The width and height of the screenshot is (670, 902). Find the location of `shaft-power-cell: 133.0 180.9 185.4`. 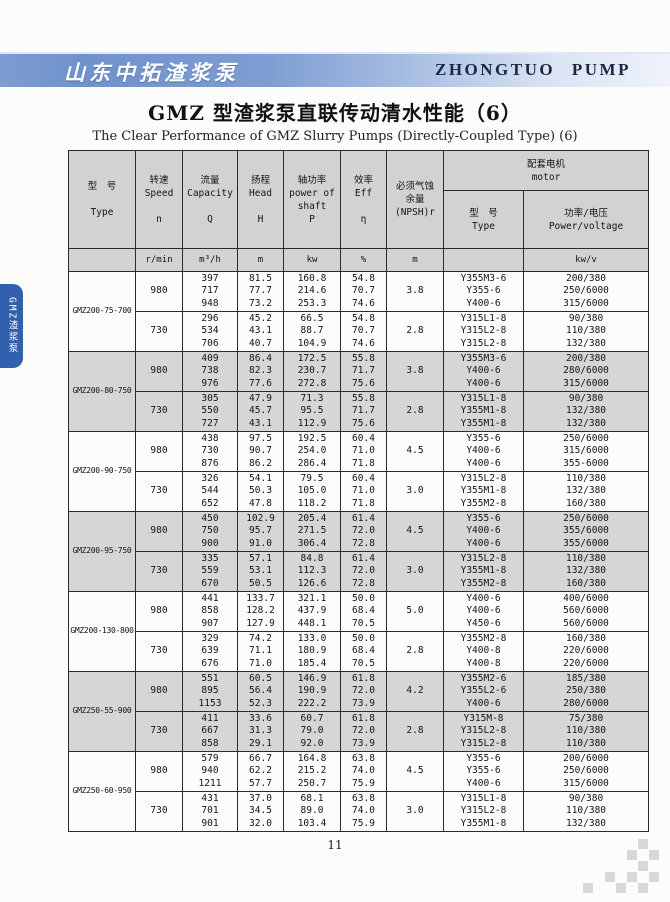

shaft-power-cell: 133.0 180.9 185.4 is located at coordinates (312, 651).